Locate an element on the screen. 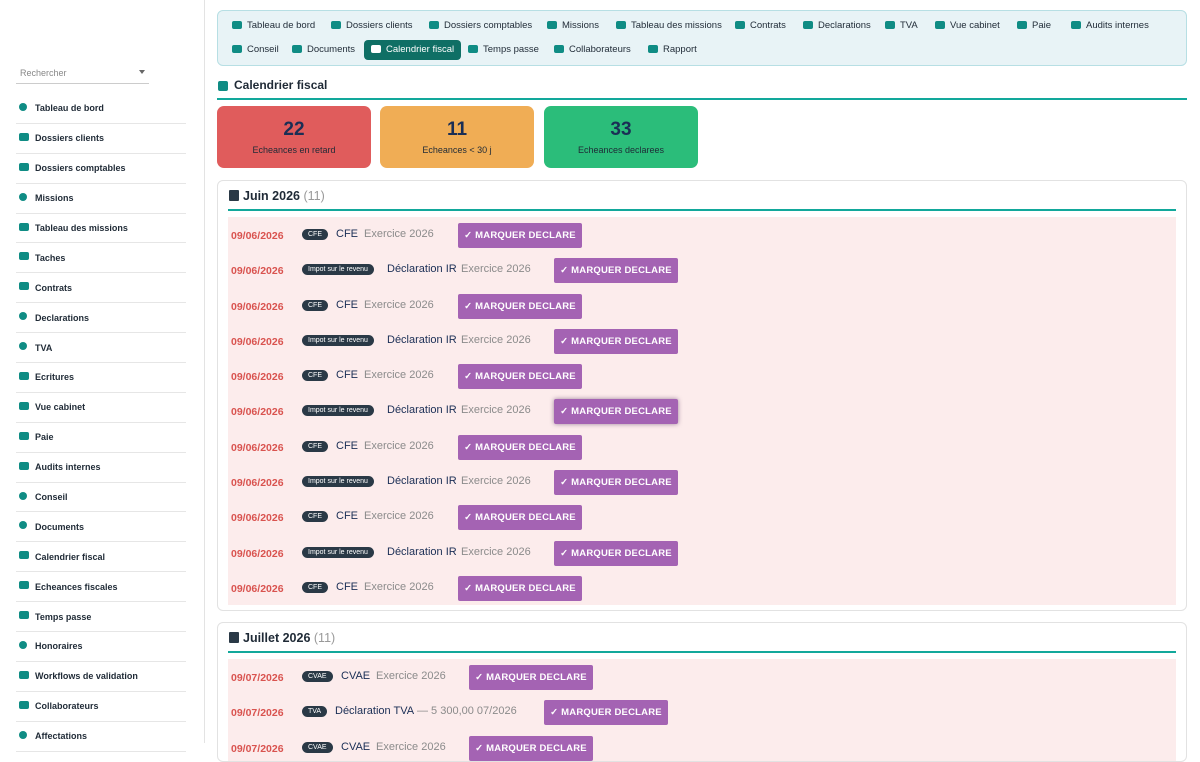 This screenshot has height=762, width=1200. nav-tab: Documents is located at coordinates (323, 50).